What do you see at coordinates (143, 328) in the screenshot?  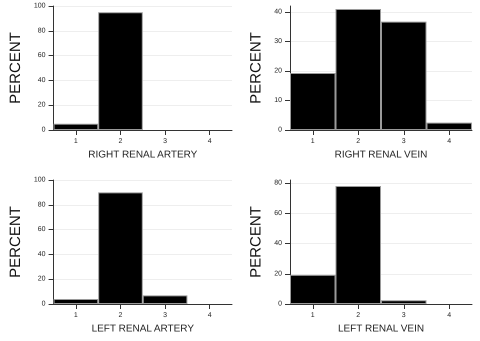 I see `x-axis-title: LEFT RENAL ARTERY` at bounding box center [143, 328].